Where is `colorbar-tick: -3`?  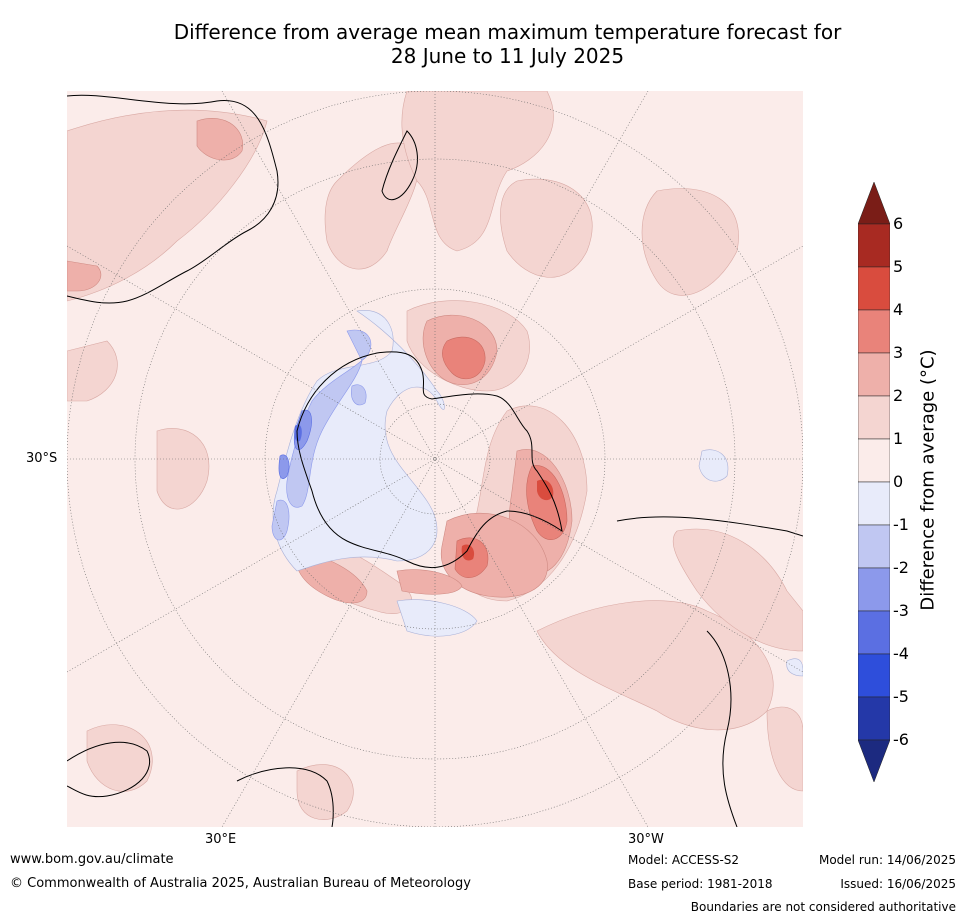
colorbar-tick: -3 is located at coordinates (901, 610).